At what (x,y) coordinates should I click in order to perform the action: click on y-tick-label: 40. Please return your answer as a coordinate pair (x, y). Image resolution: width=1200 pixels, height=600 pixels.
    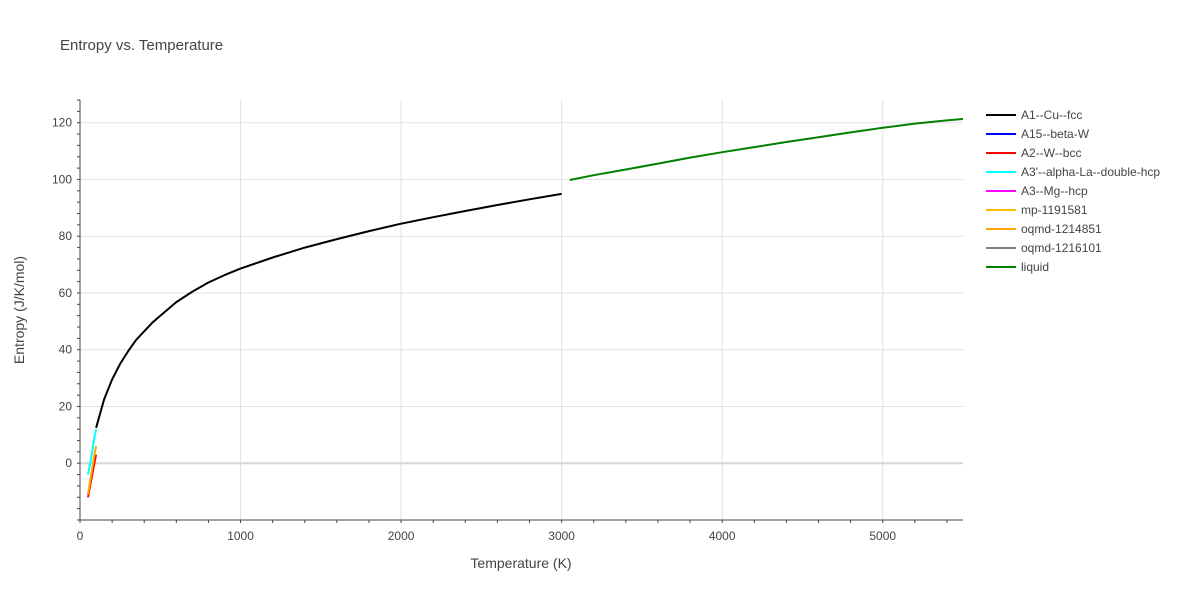
    Looking at the image, I should click on (66, 350).